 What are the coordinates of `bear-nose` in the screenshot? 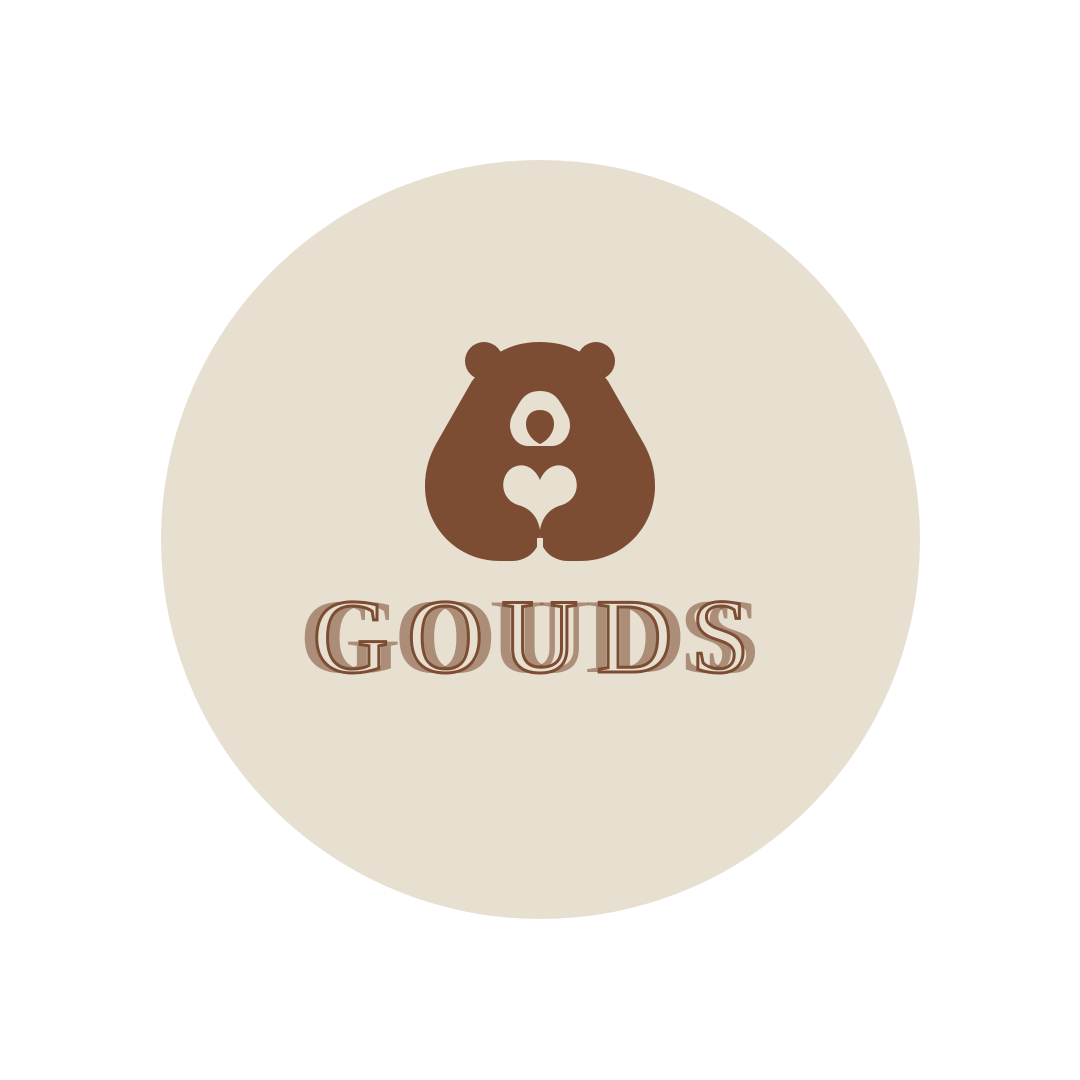 It's located at (540, 427).